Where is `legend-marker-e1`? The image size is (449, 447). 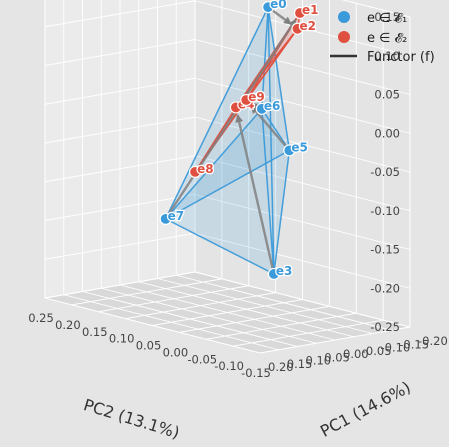
legend-marker-e1 is located at coordinates (344, 17).